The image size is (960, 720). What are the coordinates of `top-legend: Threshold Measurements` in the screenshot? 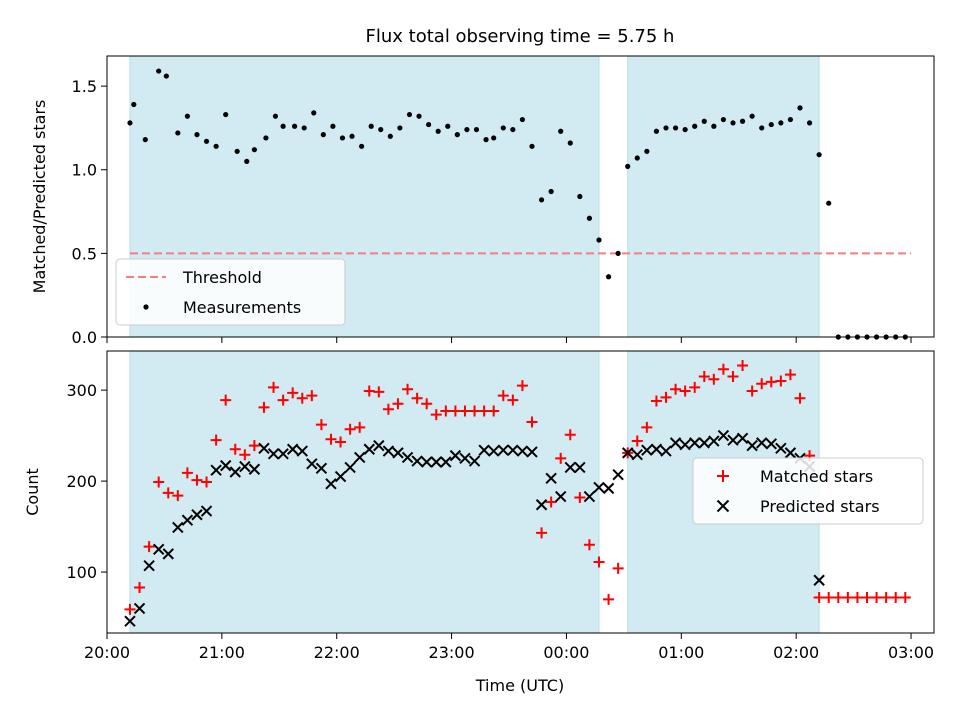 It's located at (230, 292).